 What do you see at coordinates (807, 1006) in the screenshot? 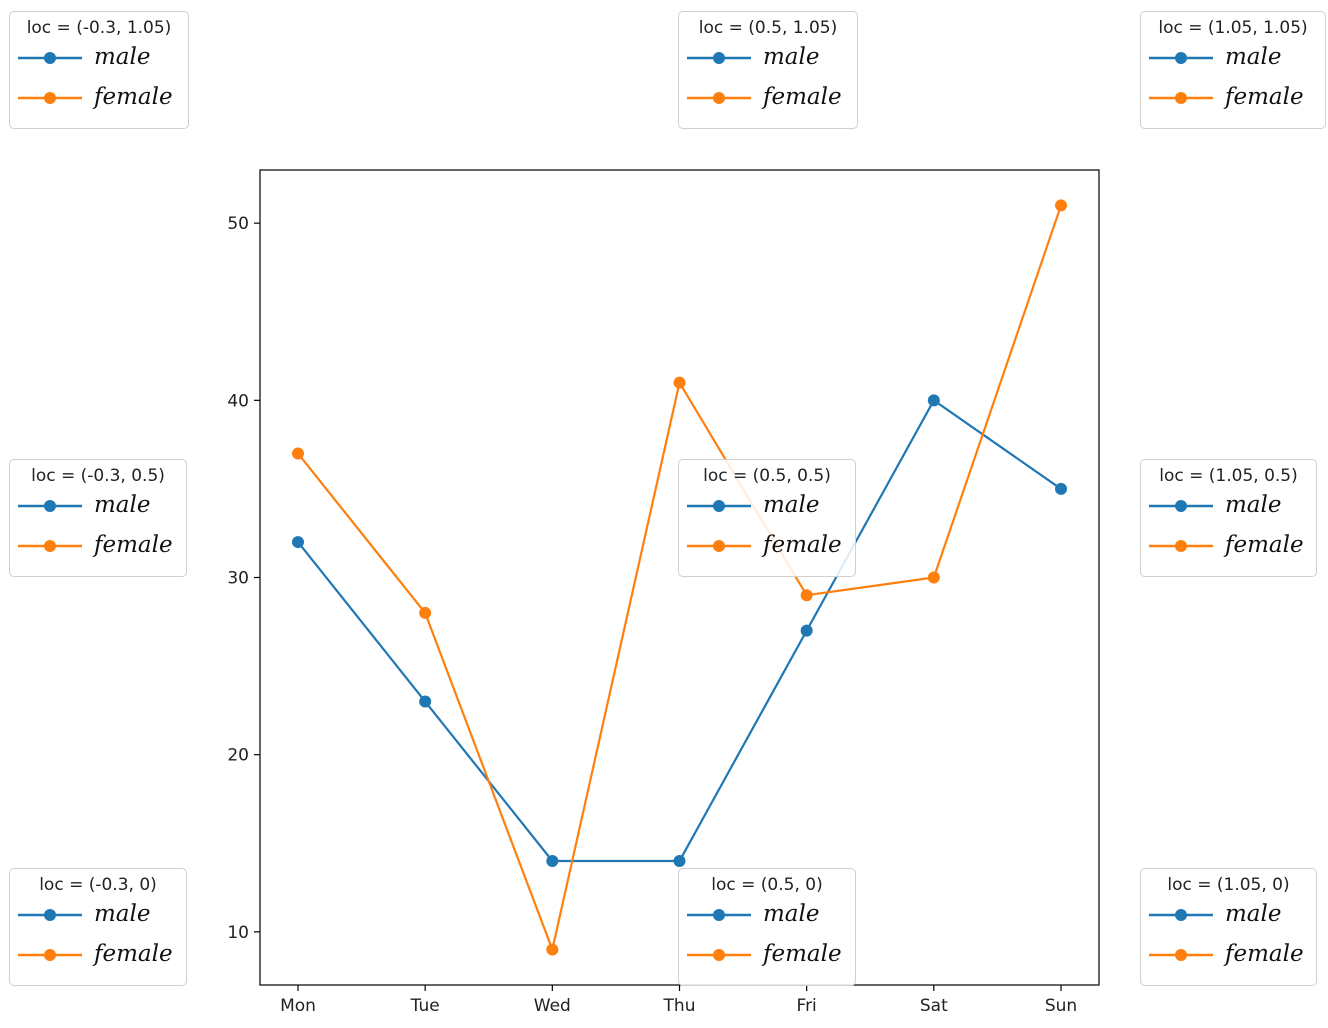
I see `x-tick-label: Fri` at bounding box center [807, 1006].